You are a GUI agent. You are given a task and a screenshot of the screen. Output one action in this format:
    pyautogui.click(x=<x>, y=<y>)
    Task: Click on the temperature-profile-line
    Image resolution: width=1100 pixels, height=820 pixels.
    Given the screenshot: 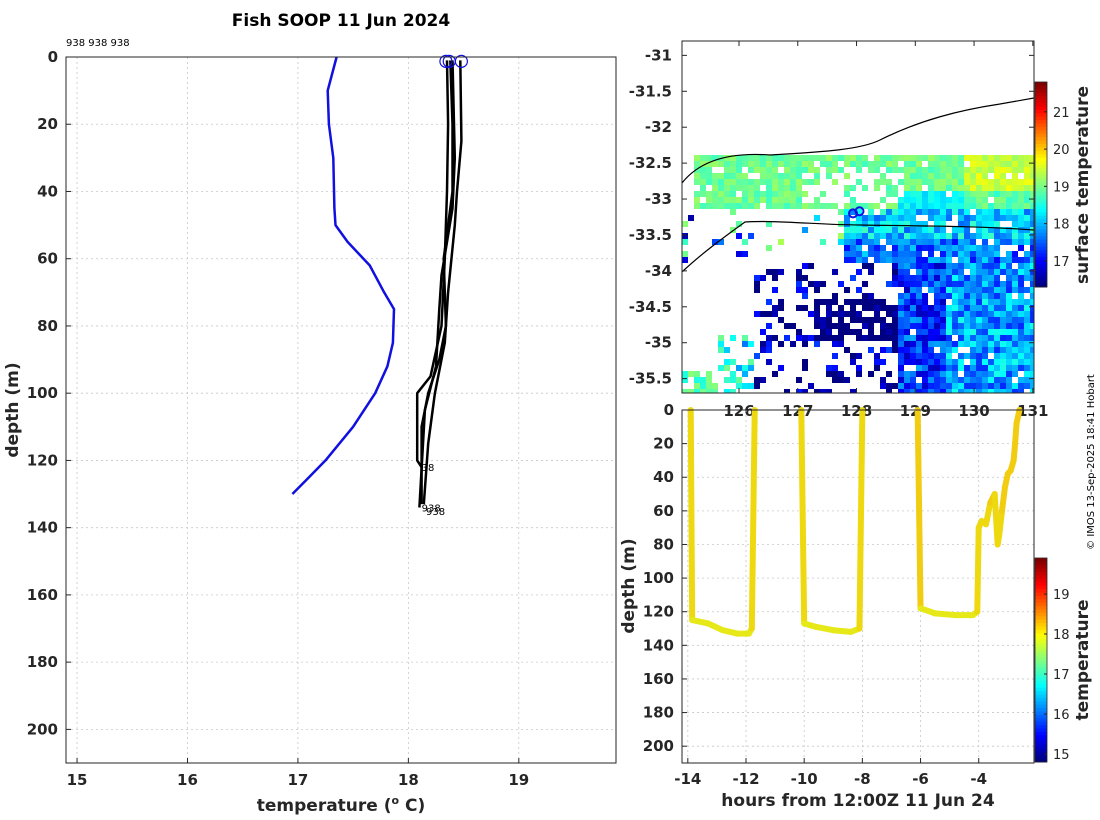 What is the action you would take?
    pyautogui.click(x=432, y=264)
    